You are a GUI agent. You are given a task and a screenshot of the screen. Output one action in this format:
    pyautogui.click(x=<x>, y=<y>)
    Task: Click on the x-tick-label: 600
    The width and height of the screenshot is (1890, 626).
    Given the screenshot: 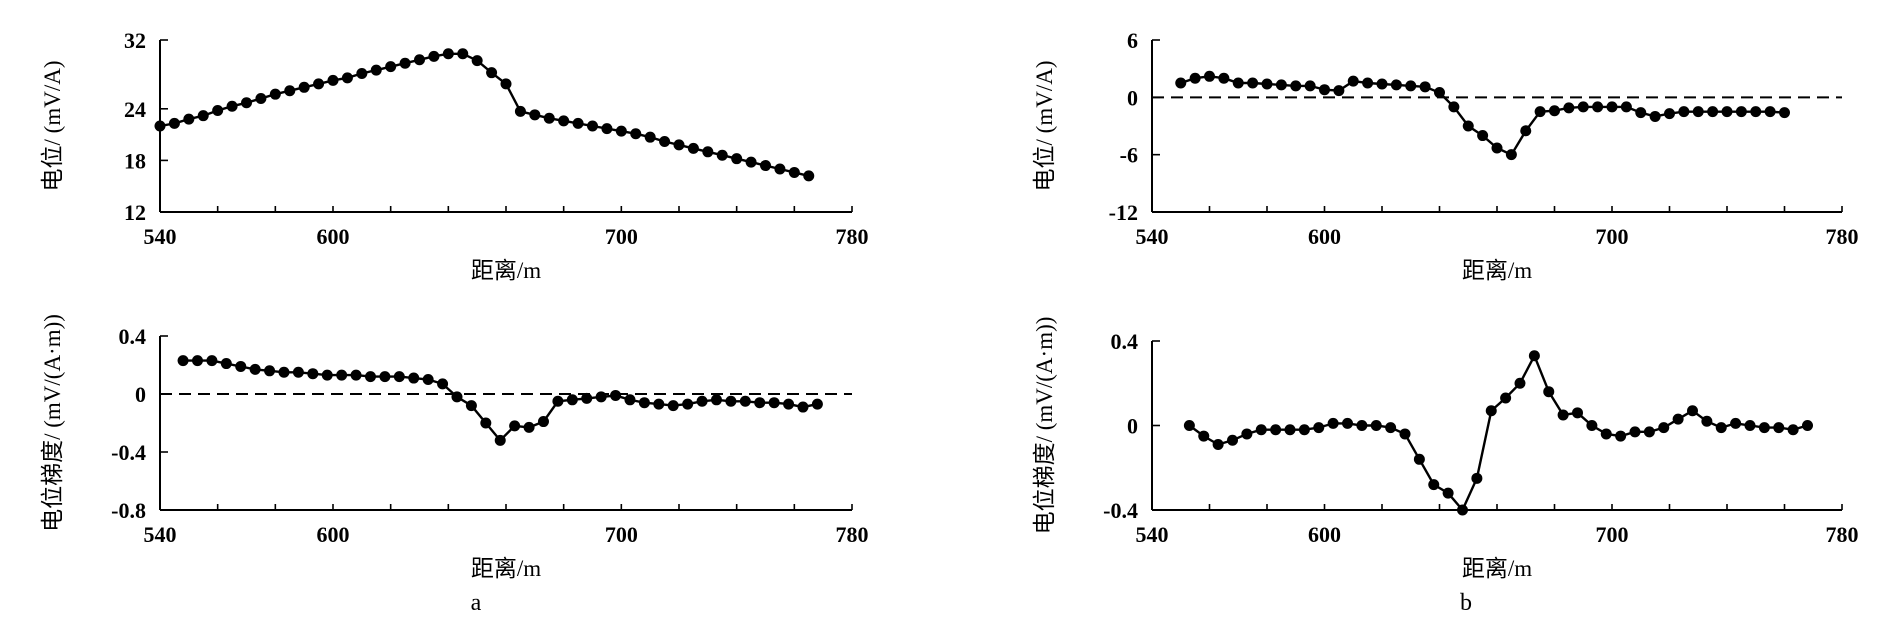 What is the action you would take?
    pyautogui.click(x=1324, y=236)
    